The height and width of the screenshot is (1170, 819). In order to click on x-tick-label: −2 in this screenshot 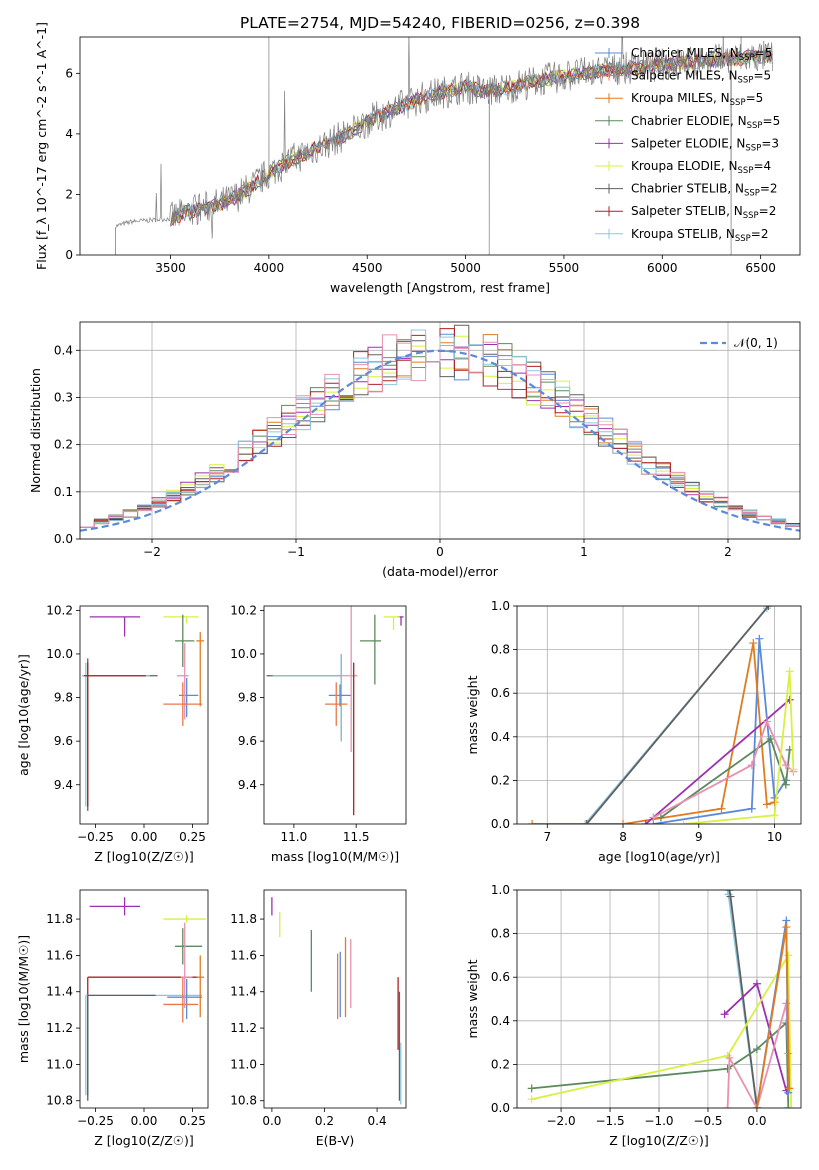, I will do `click(152, 552)`.